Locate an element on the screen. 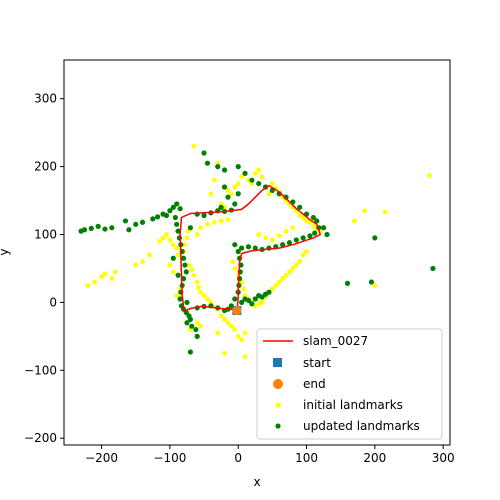 The width and height of the screenshot is (500, 500). x-tick-label: −200 is located at coordinates (101, 458).